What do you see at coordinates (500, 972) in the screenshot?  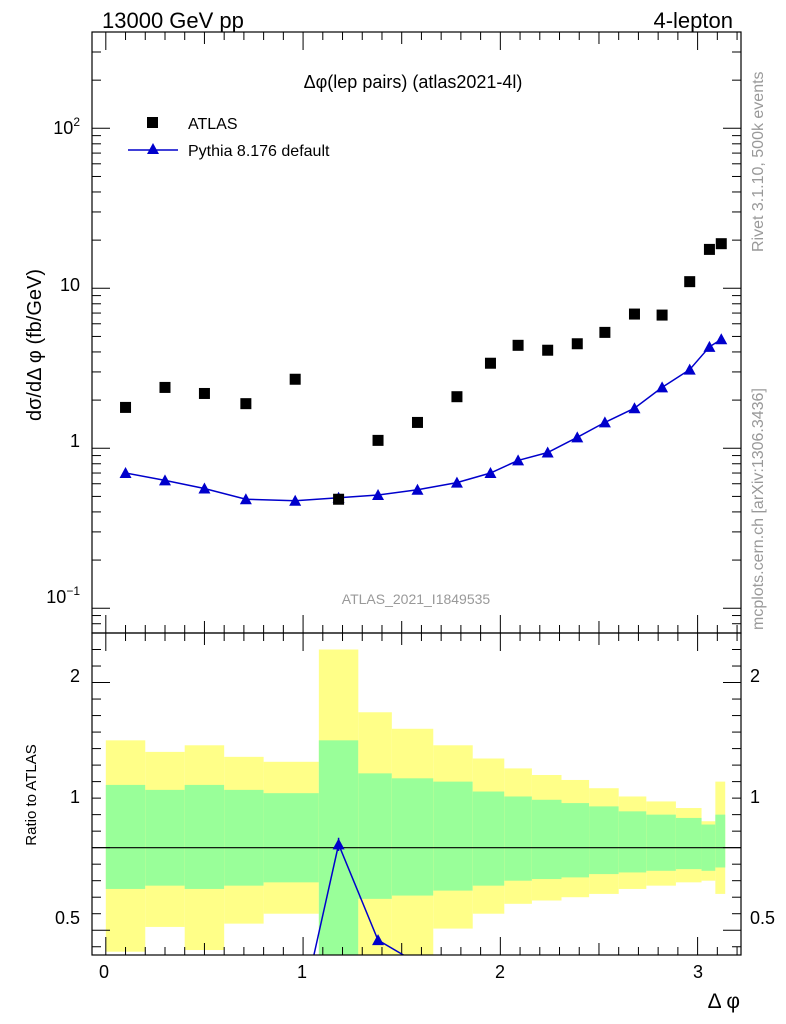 I see `x-tick-label-2: 2` at bounding box center [500, 972].